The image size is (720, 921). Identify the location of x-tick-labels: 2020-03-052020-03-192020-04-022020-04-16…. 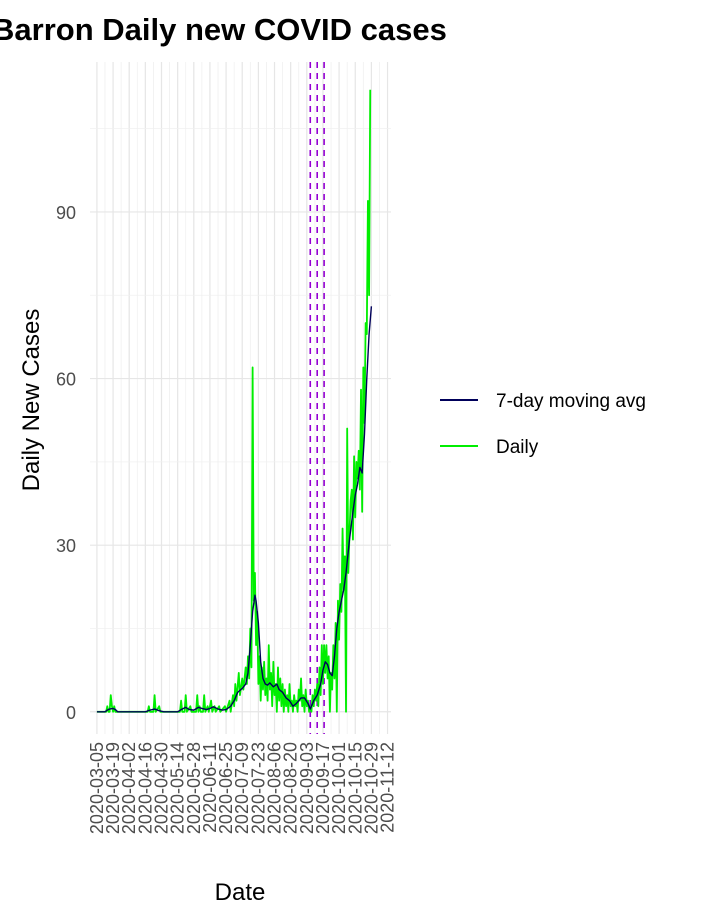
(242, 788).